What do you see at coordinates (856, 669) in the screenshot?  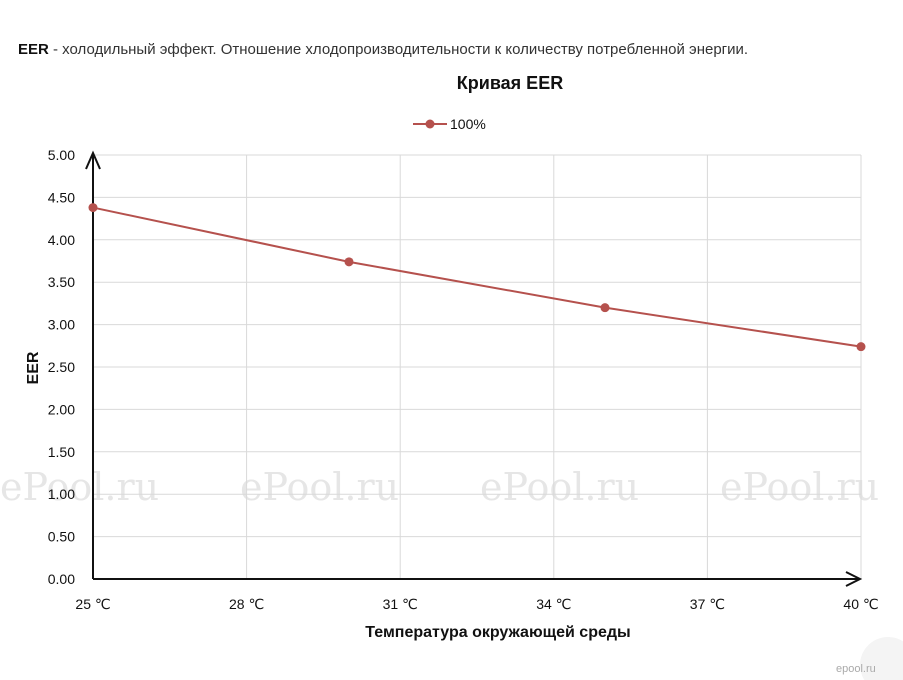 I see `badge-text: epool.ru` at bounding box center [856, 669].